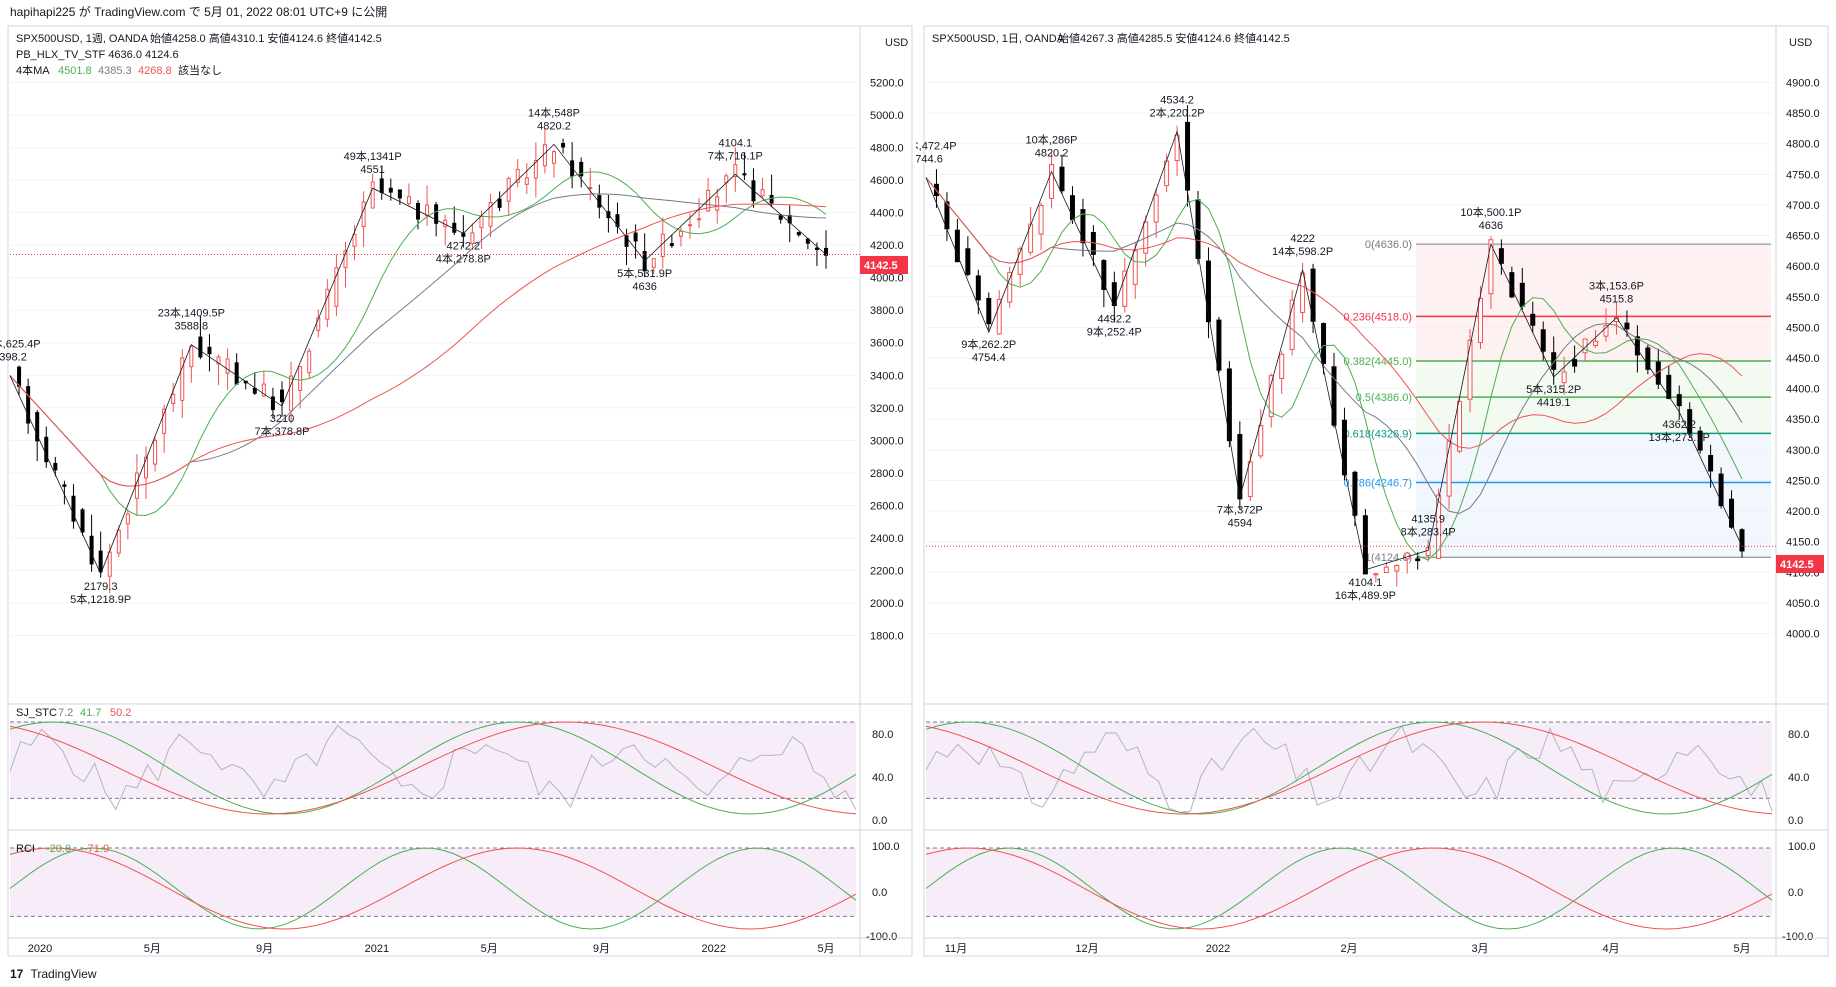  Describe the element at coordinates (464, 246) in the screenshot. I see `pivot-annotation-line1: 4272.2` at that location.